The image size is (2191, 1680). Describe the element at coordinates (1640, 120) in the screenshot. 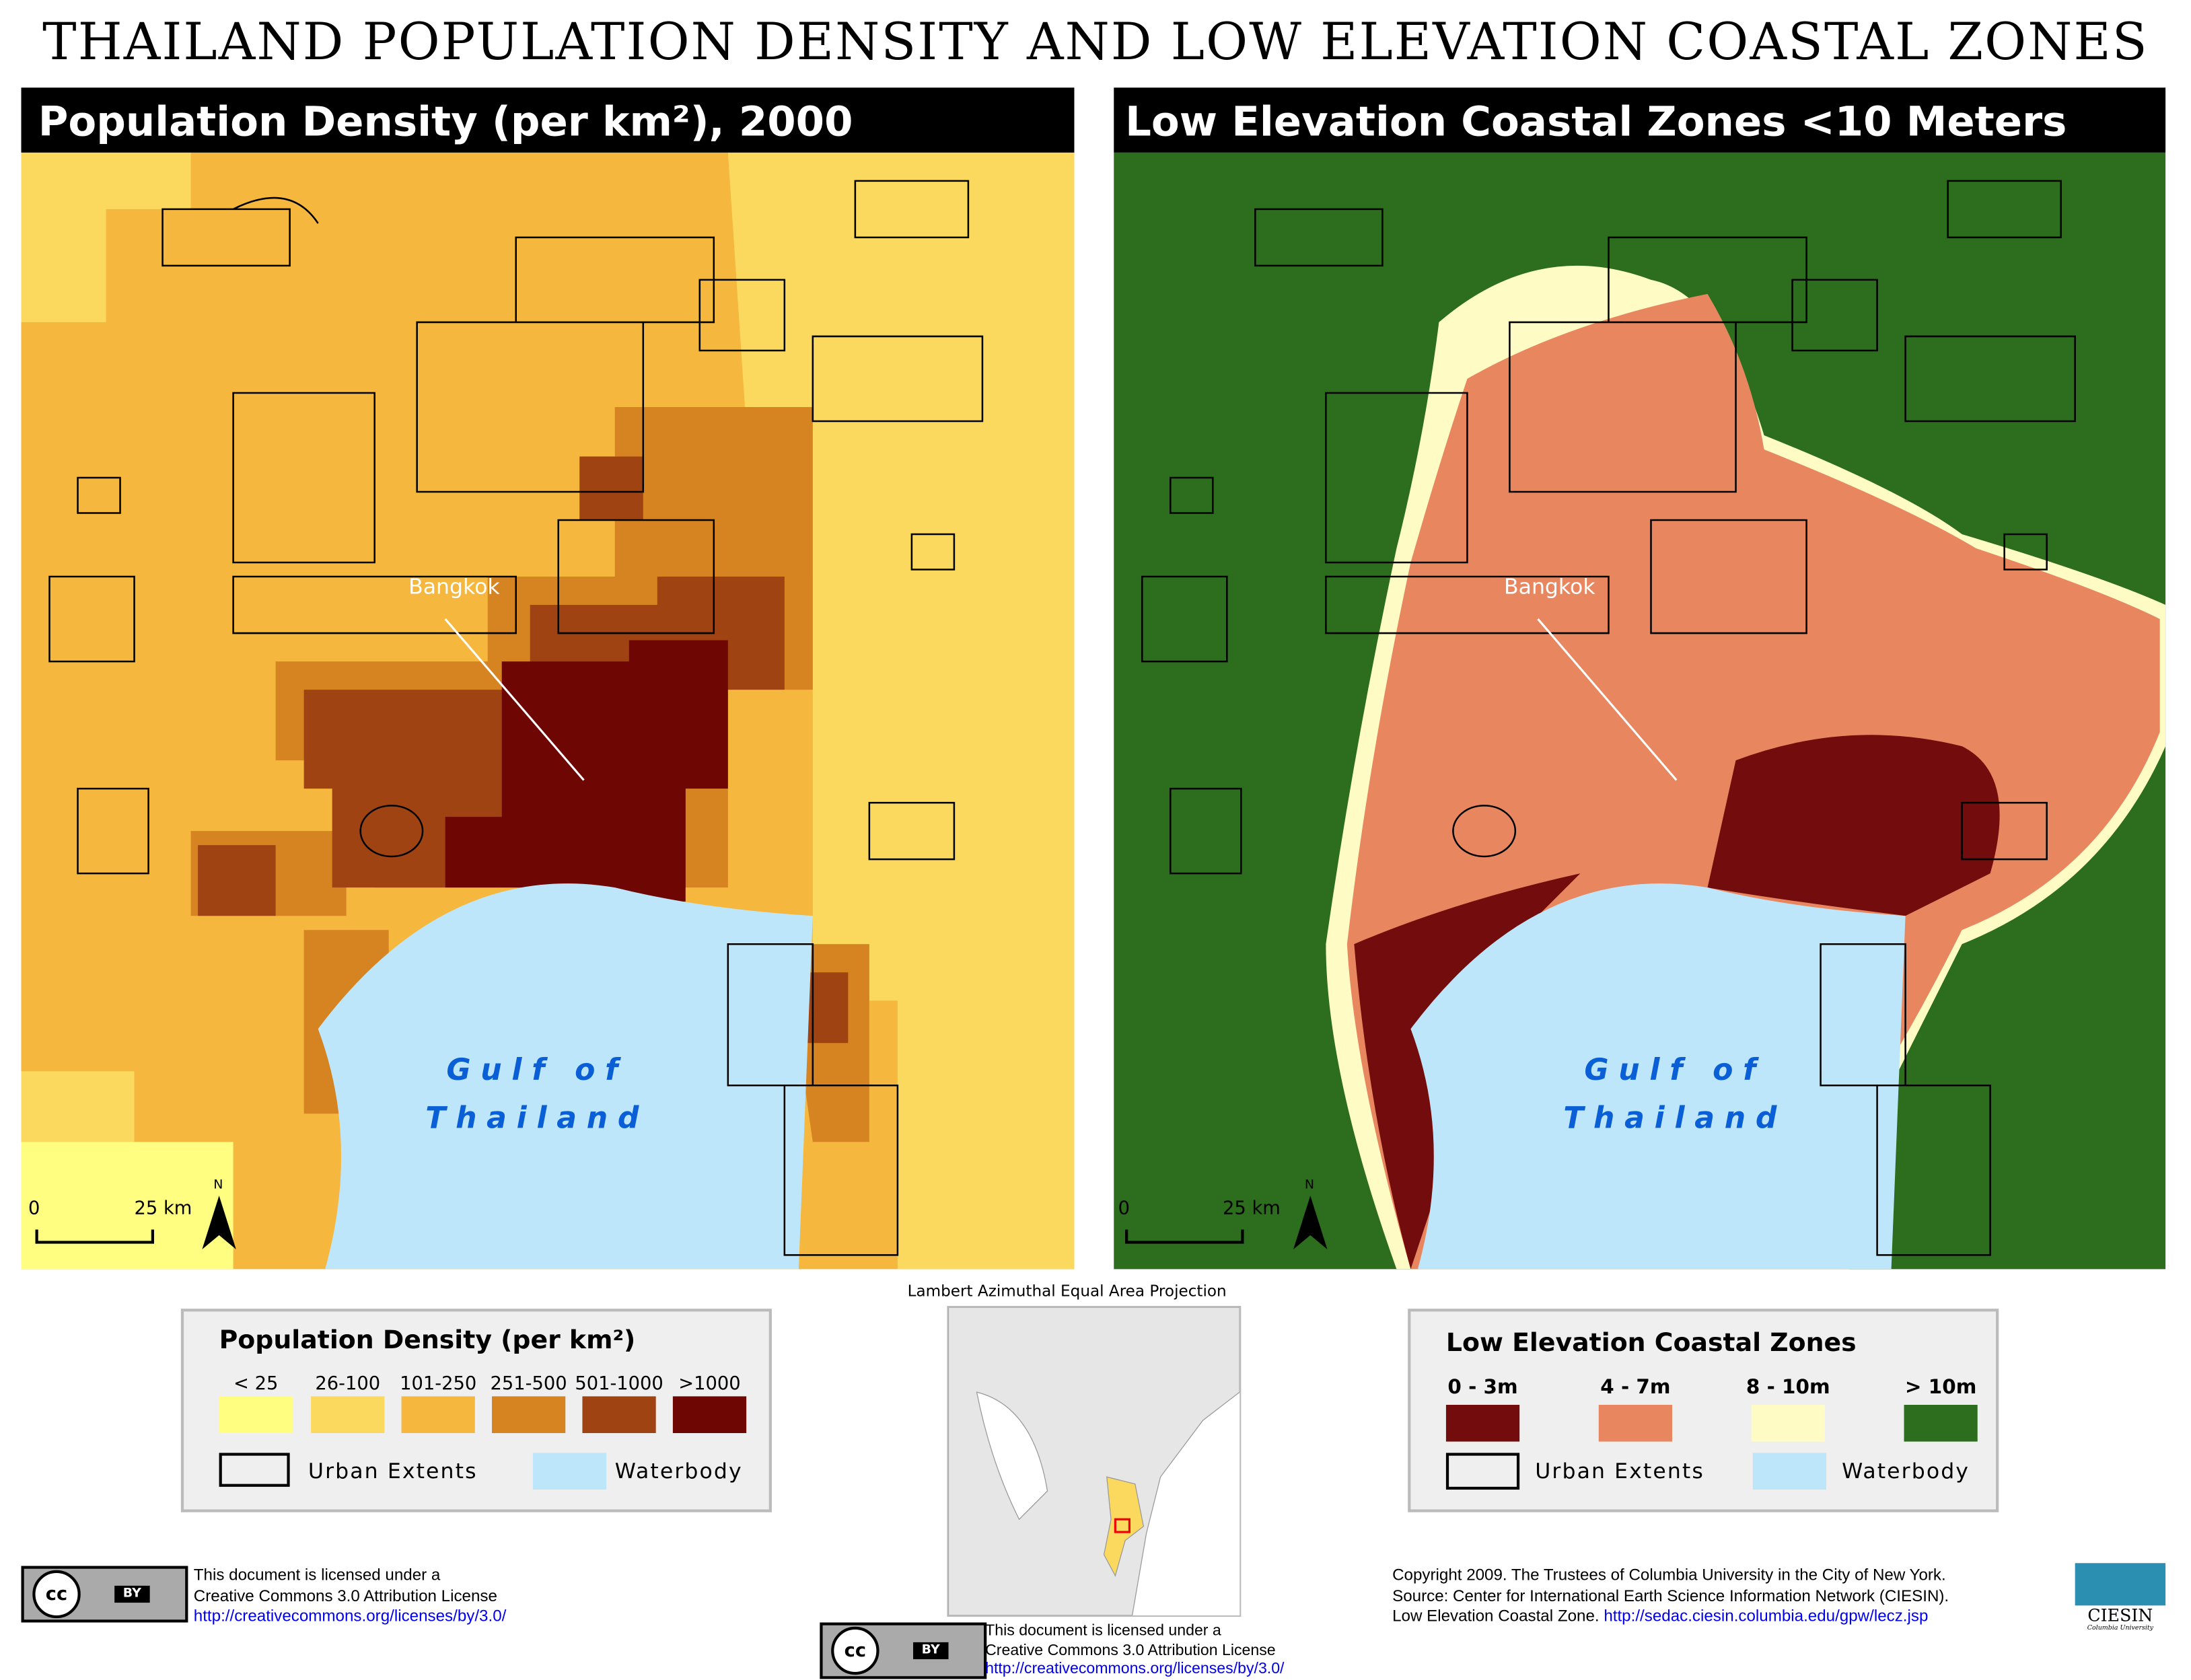

I see `right-map-header: Low Elevation Coastal Zones <10 Meters` at that location.